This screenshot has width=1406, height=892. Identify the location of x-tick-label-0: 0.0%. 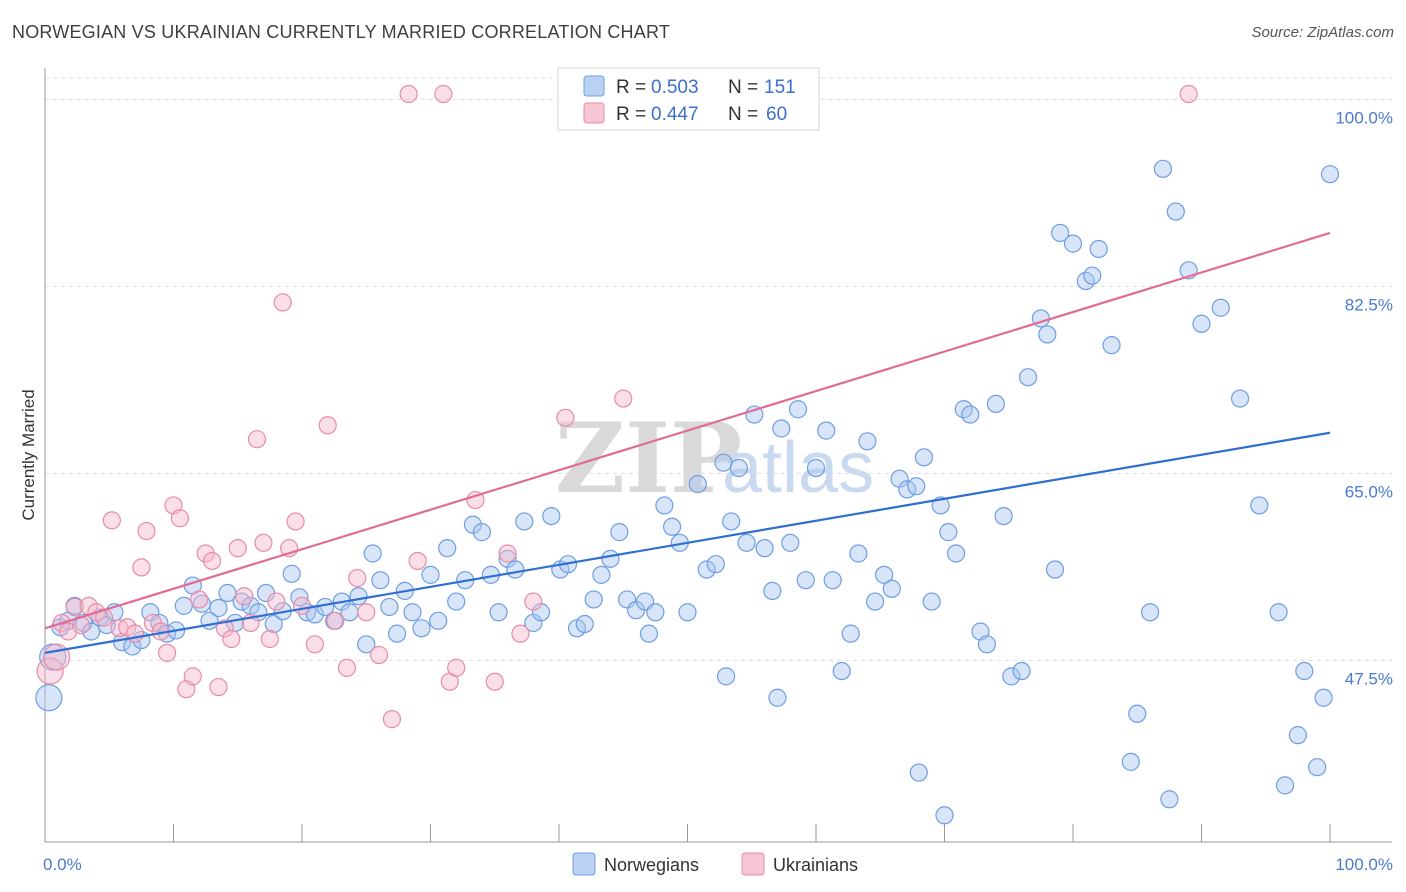
(62, 864).